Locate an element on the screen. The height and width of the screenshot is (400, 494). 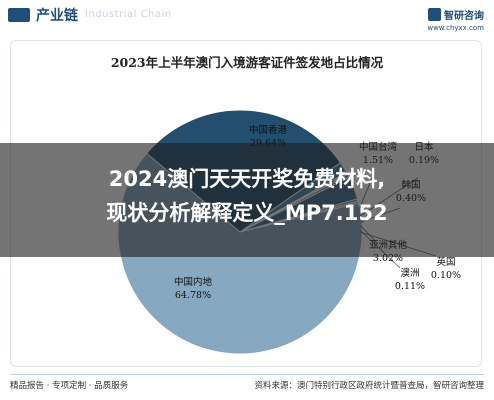
label-uk-value: 0.10% is located at coordinates (446, 275).